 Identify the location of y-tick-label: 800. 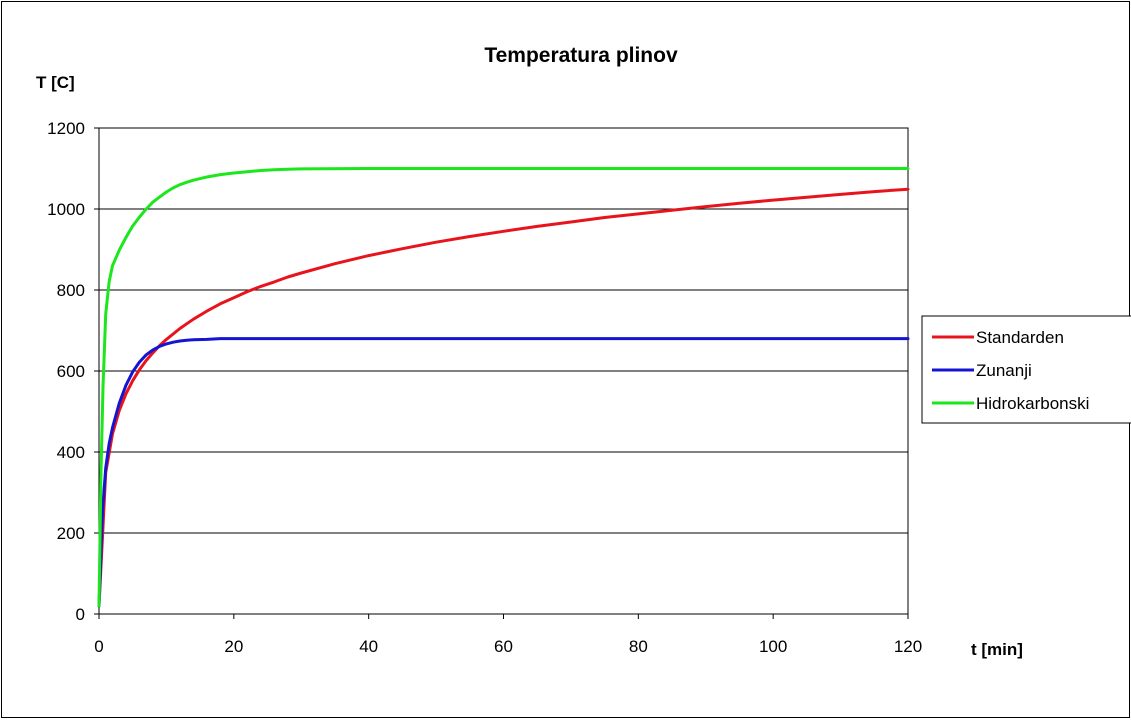
(71, 290).